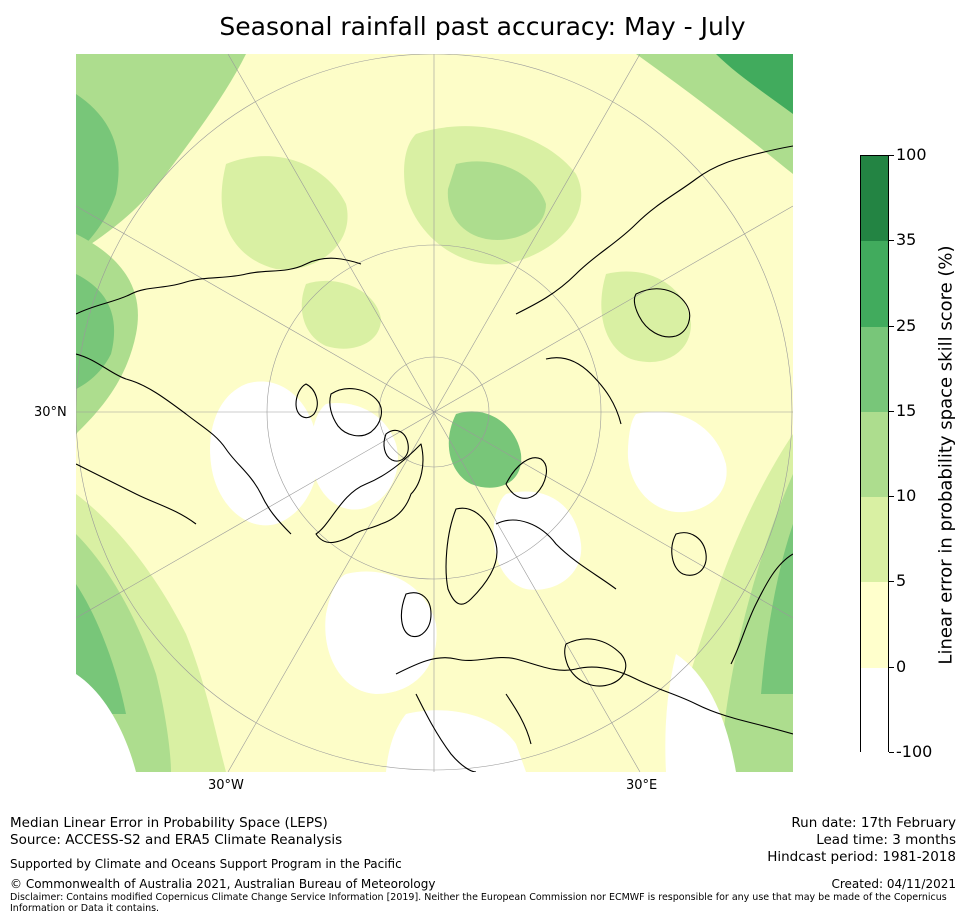 The height and width of the screenshot is (919, 965). I want to click on colorbar-tick-label: 5, so click(901, 581).